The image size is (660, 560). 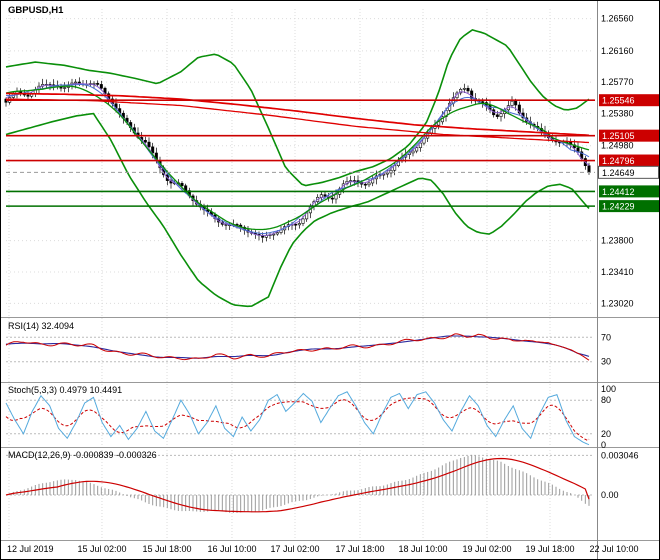 I want to click on stoch-d-line, so click(x=297, y=419).